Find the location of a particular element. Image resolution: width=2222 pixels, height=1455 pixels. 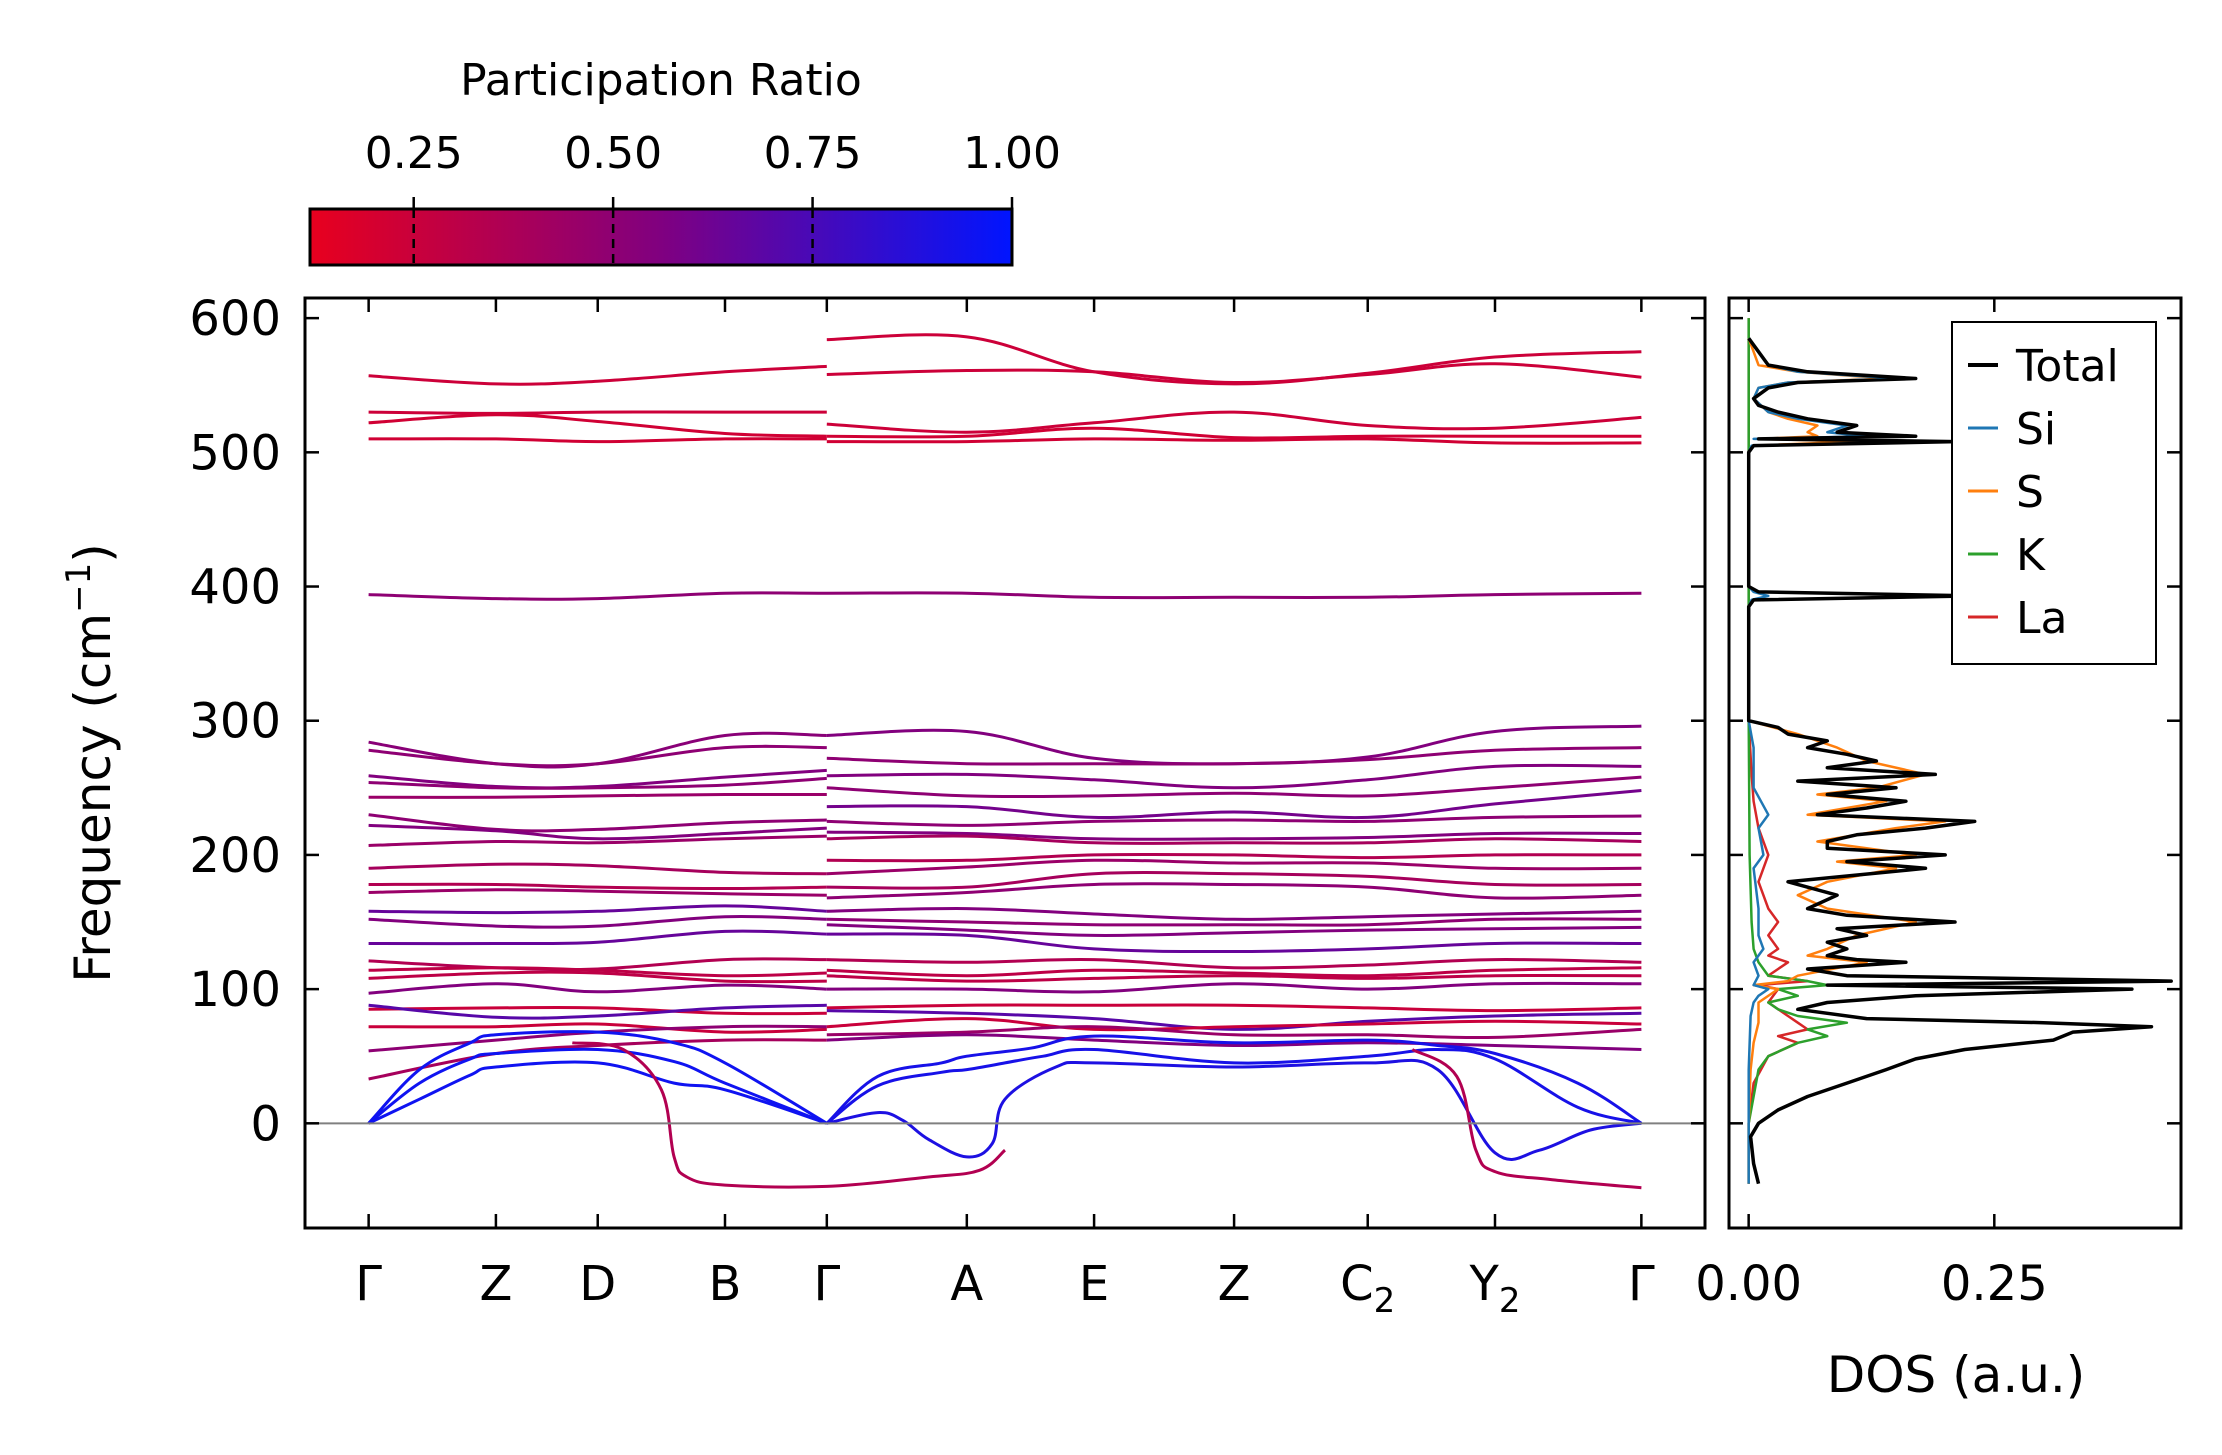

colorbar-tick-label: 0.75 is located at coordinates (813, 153).